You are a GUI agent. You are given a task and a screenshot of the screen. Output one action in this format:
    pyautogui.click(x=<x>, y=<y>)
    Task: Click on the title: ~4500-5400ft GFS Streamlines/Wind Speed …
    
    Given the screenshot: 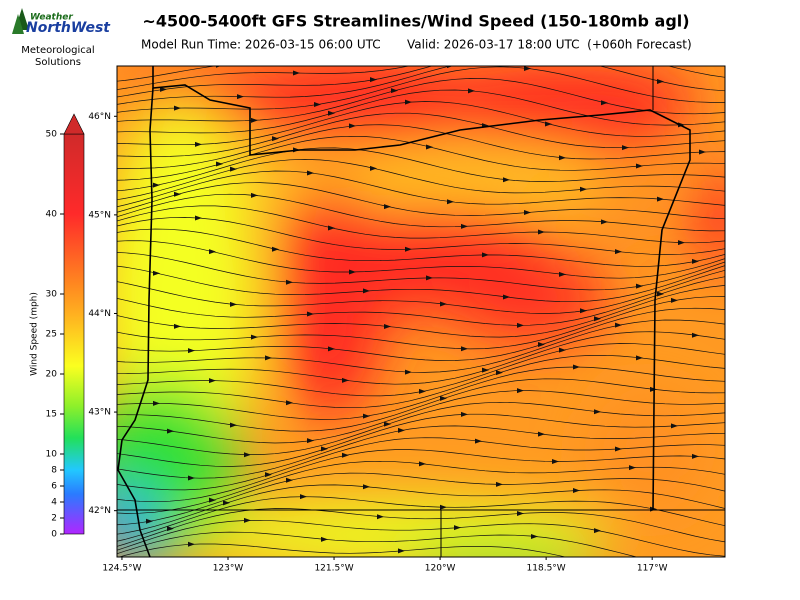 What is the action you would take?
    pyautogui.click(x=415, y=21)
    